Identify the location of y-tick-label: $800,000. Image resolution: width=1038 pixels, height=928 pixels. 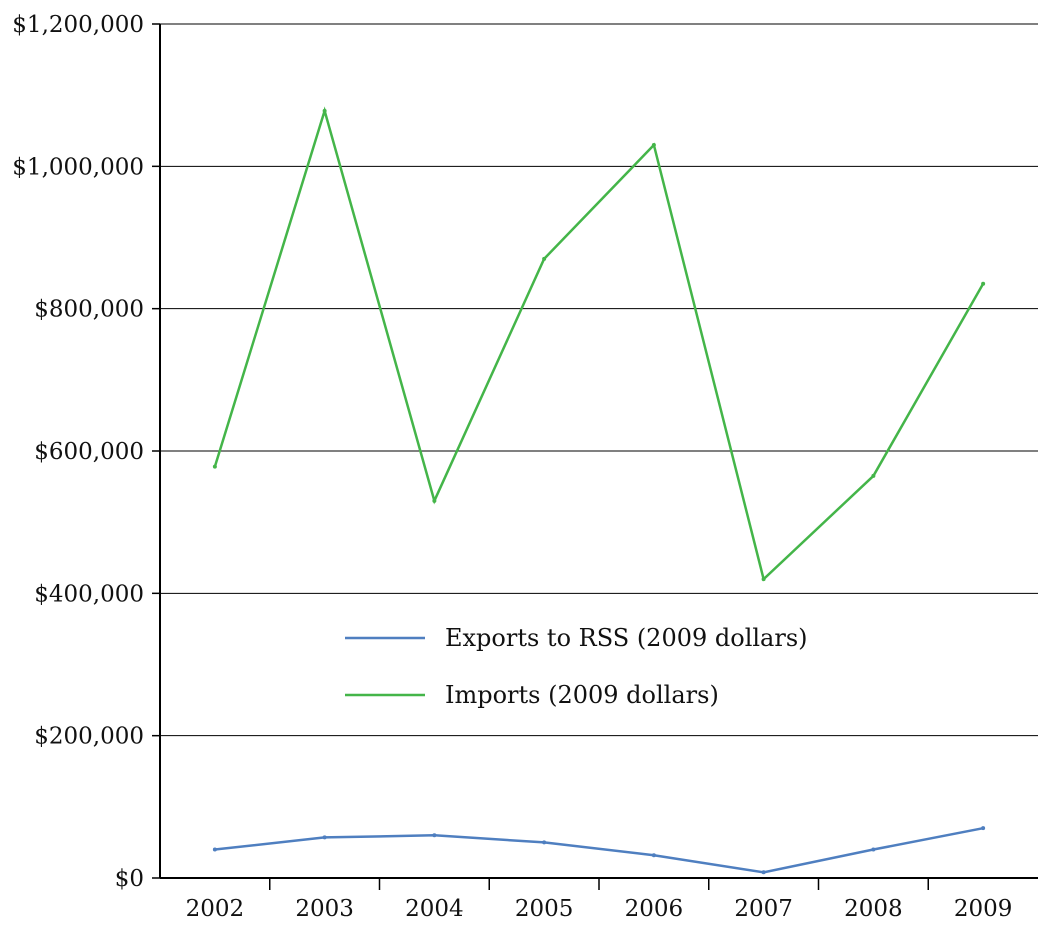
(89, 310).